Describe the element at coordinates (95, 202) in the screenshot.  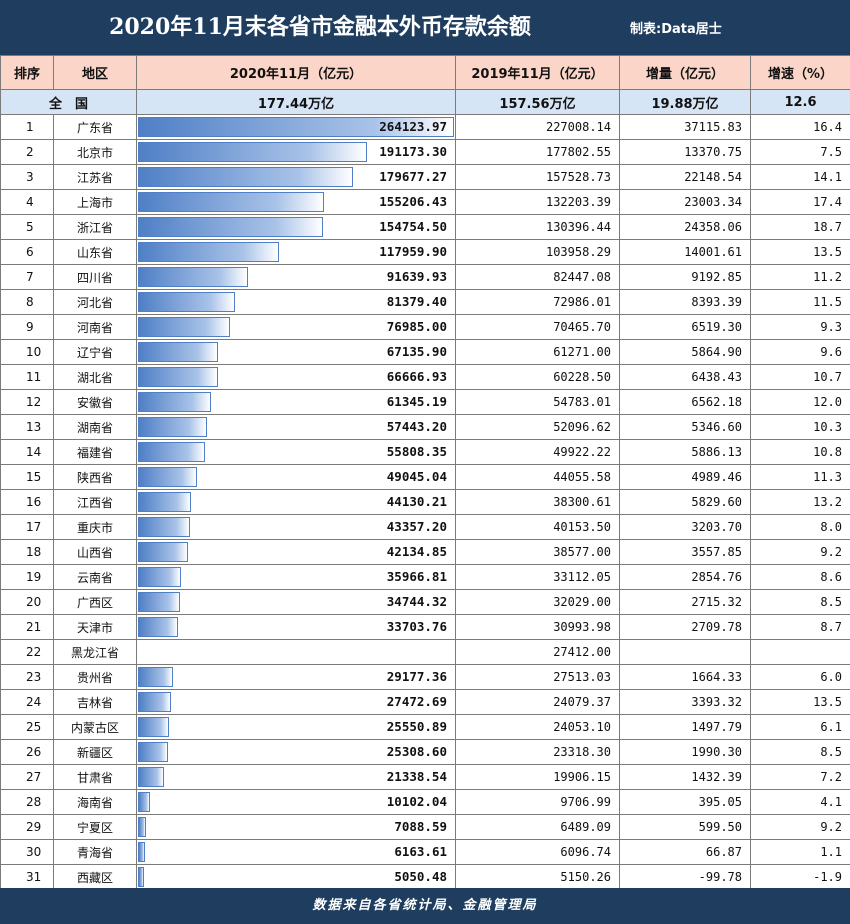
I see `region-cell: 上海市` at that location.